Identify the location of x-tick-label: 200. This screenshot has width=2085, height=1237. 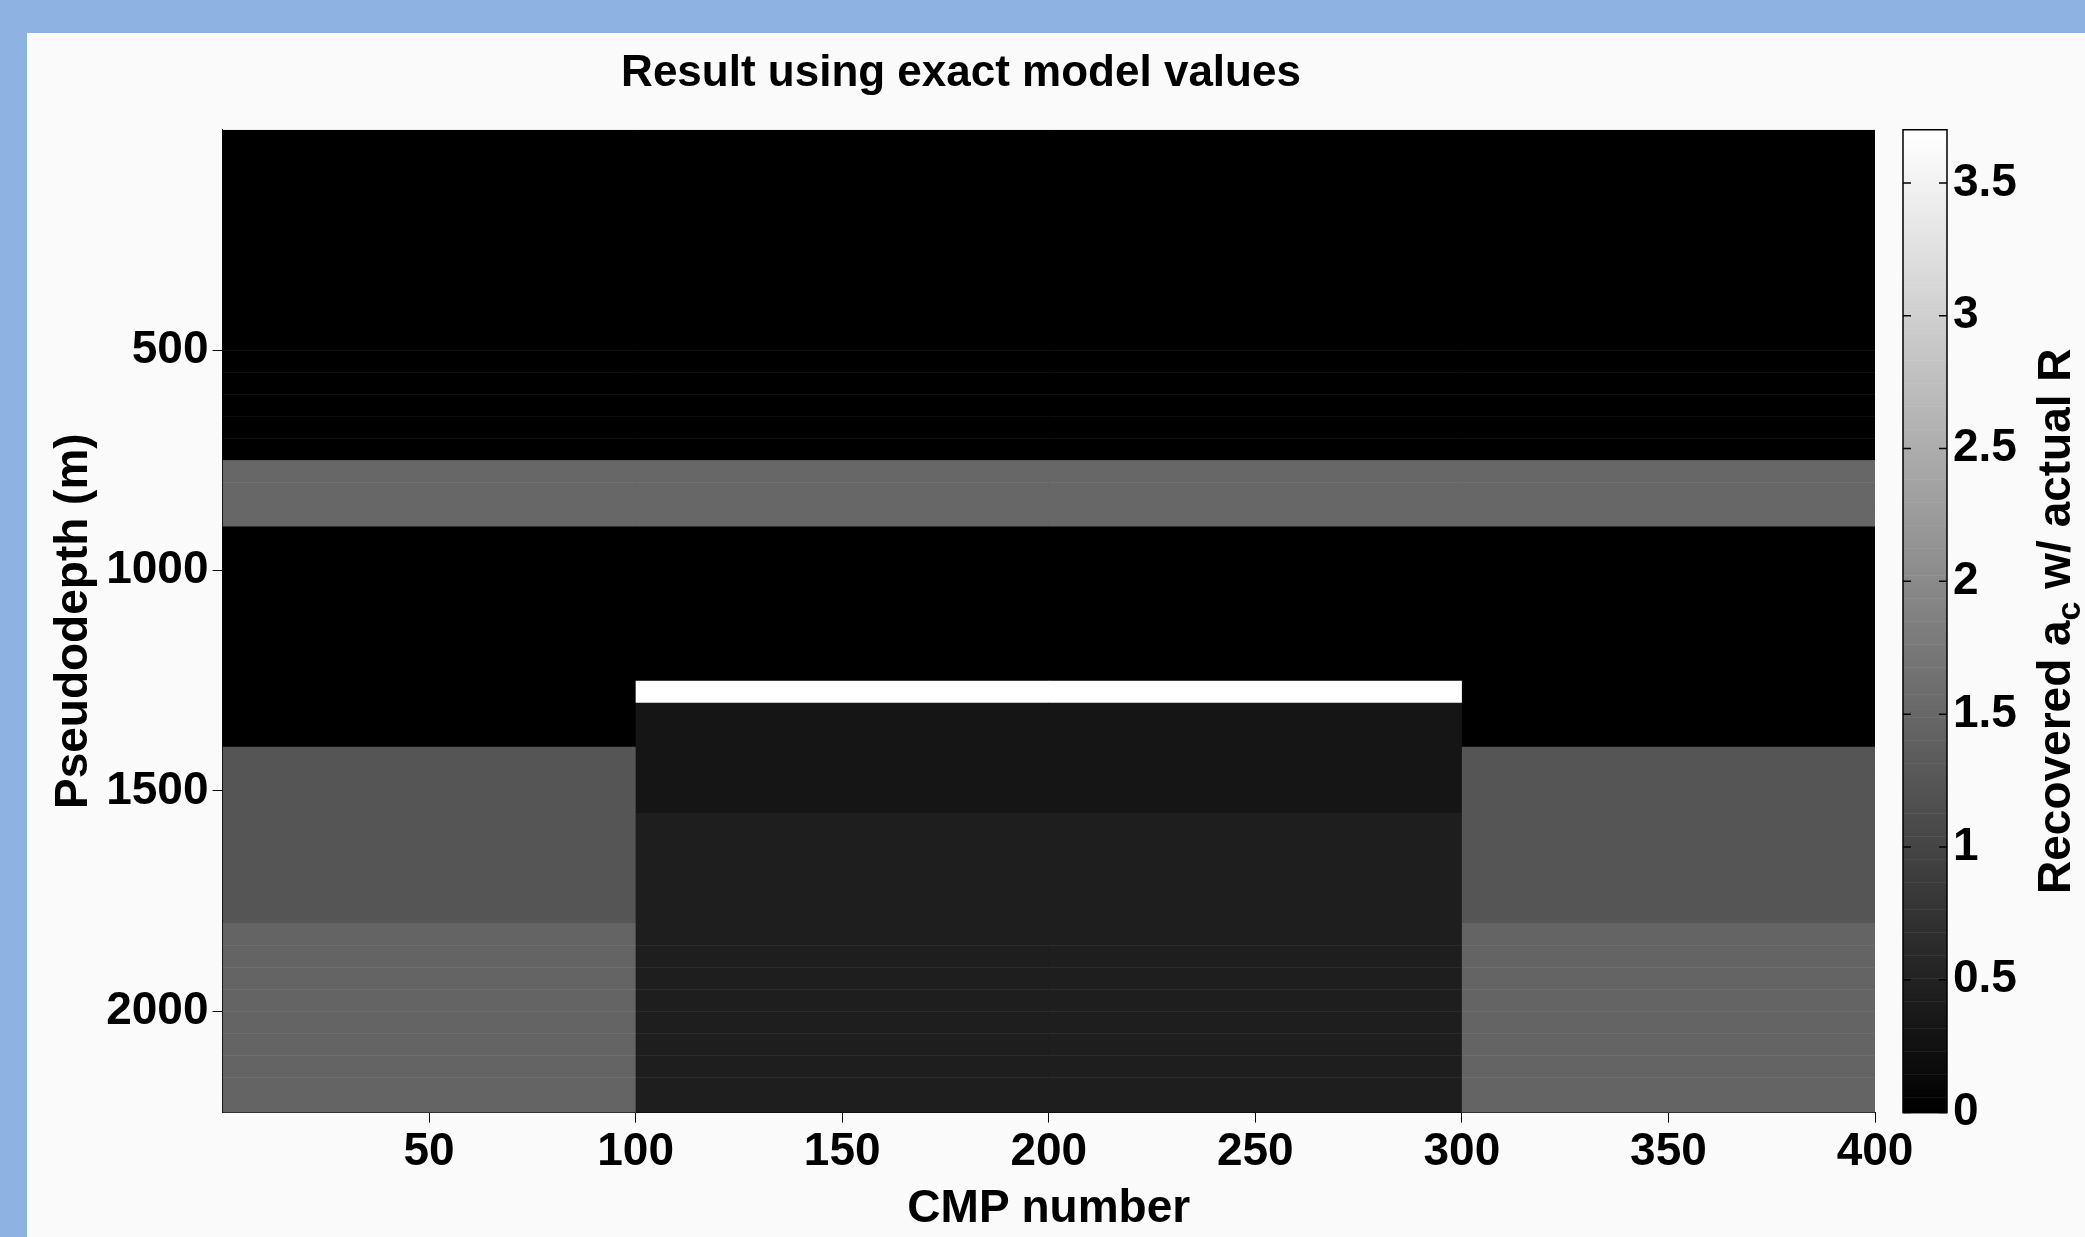
(1049, 1148).